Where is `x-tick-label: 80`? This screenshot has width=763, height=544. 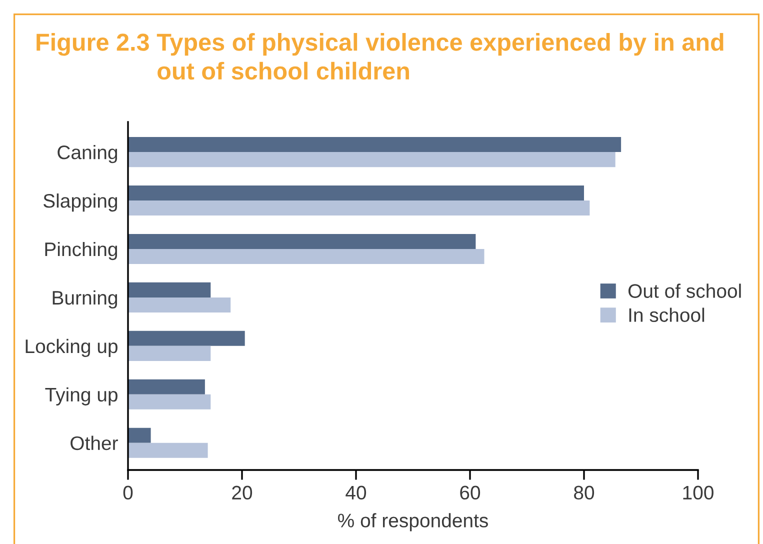 x-tick-label: 80 is located at coordinates (584, 493).